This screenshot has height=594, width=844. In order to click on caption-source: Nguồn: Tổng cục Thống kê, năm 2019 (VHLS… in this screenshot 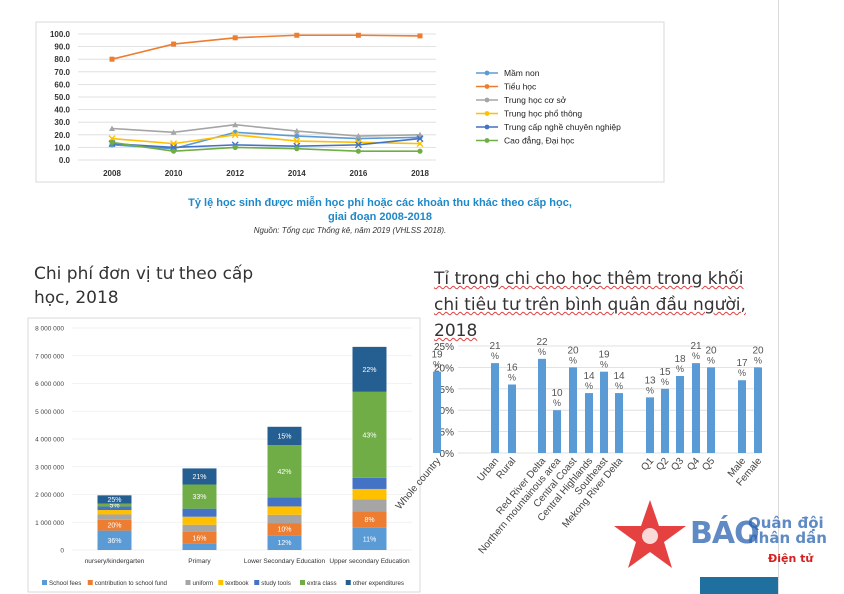, I will do `click(350, 230)`.